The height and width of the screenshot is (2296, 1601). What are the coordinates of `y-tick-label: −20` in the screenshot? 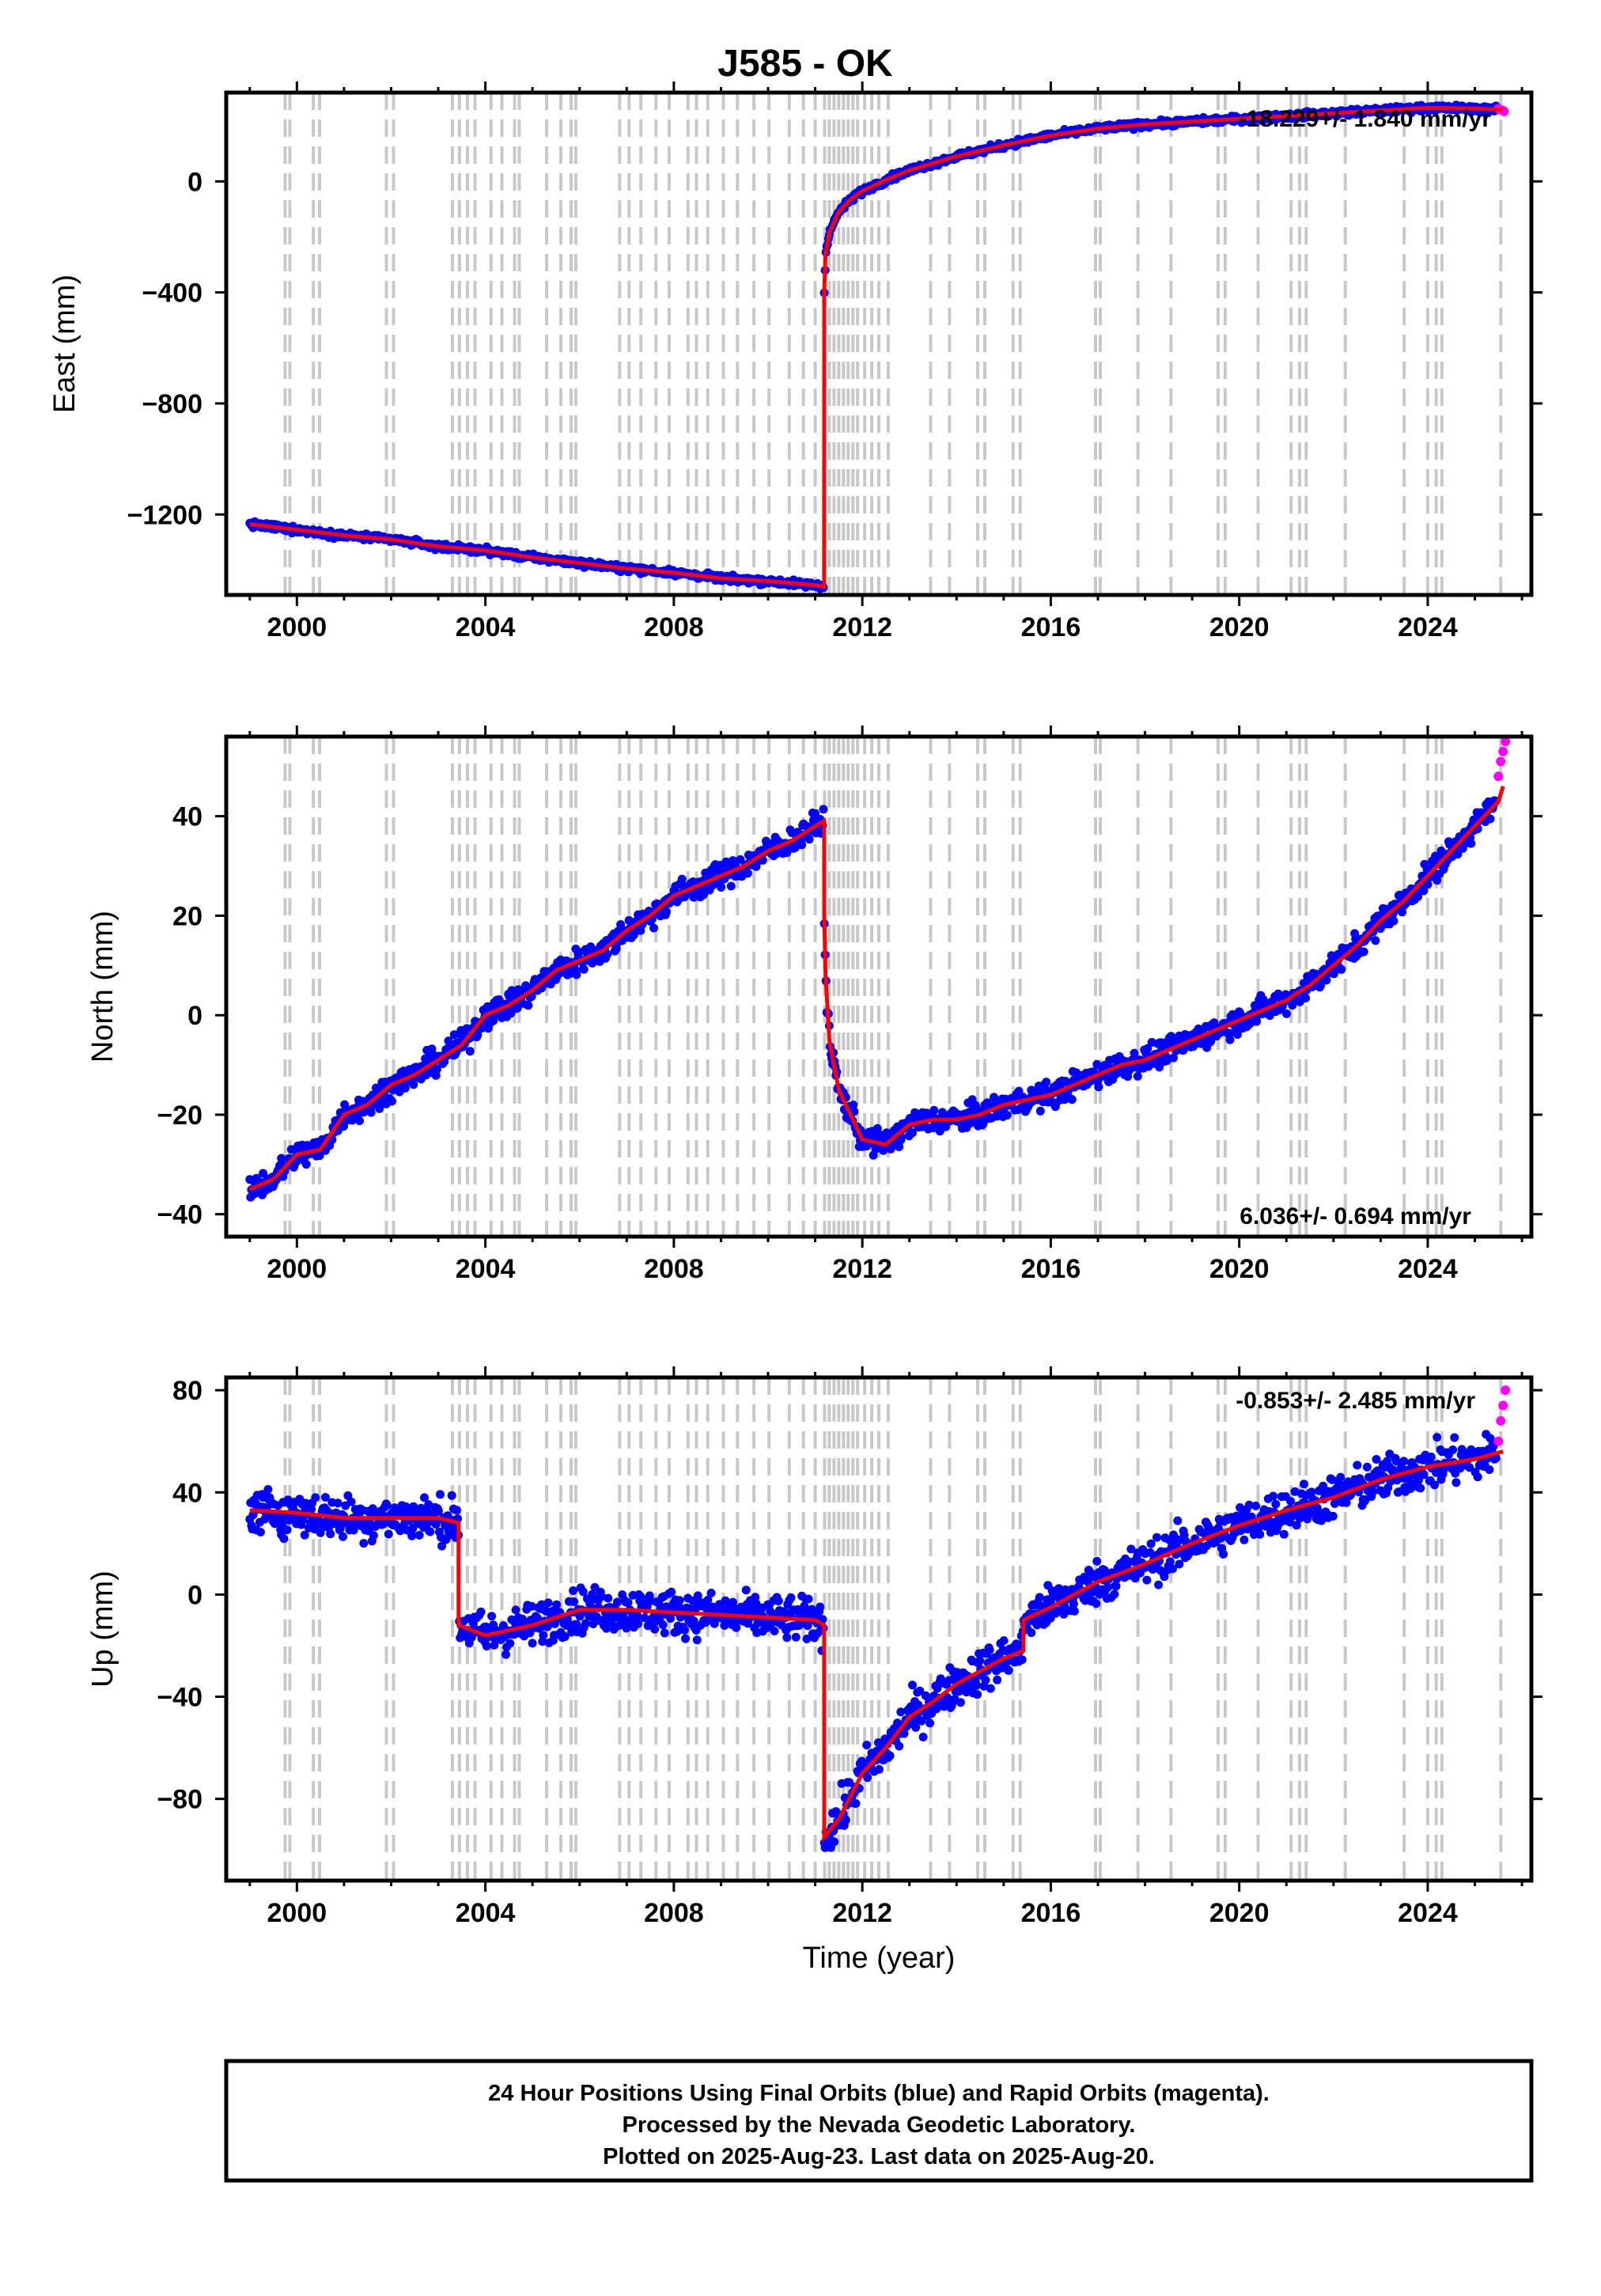 It's located at (180, 1116).